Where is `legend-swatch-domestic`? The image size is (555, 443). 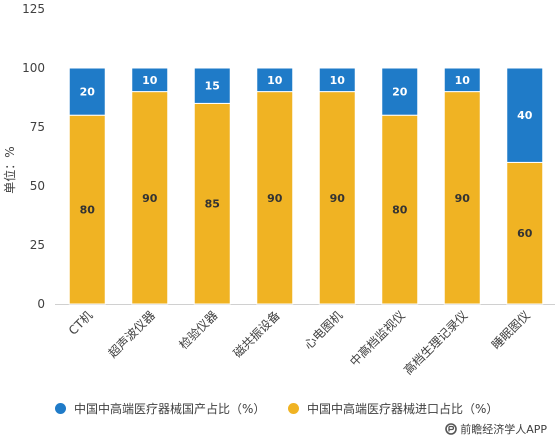
legend-swatch-domestic is located at coordinates (60, 408).